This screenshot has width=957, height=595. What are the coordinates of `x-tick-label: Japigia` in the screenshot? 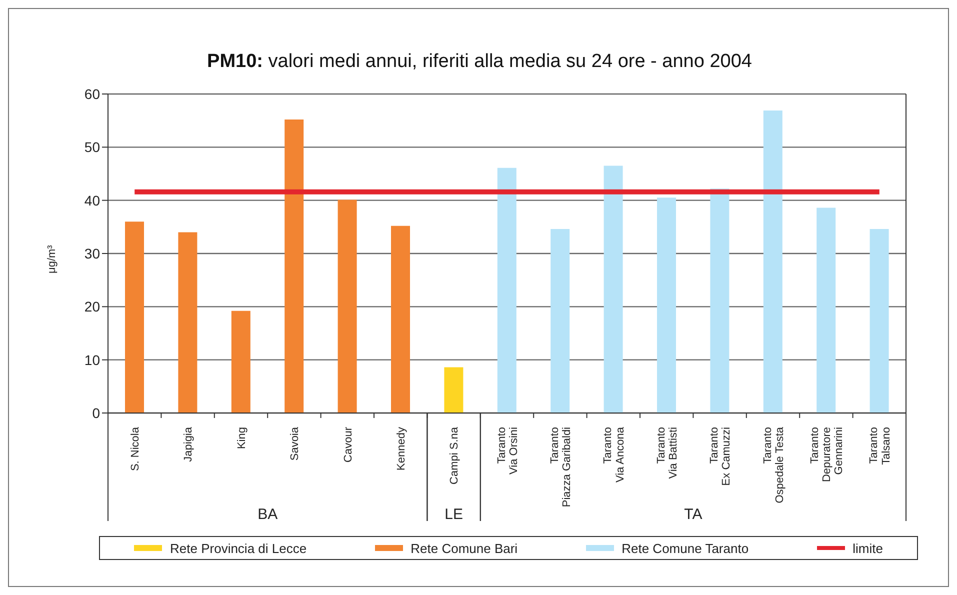 It's located at (188, 444).